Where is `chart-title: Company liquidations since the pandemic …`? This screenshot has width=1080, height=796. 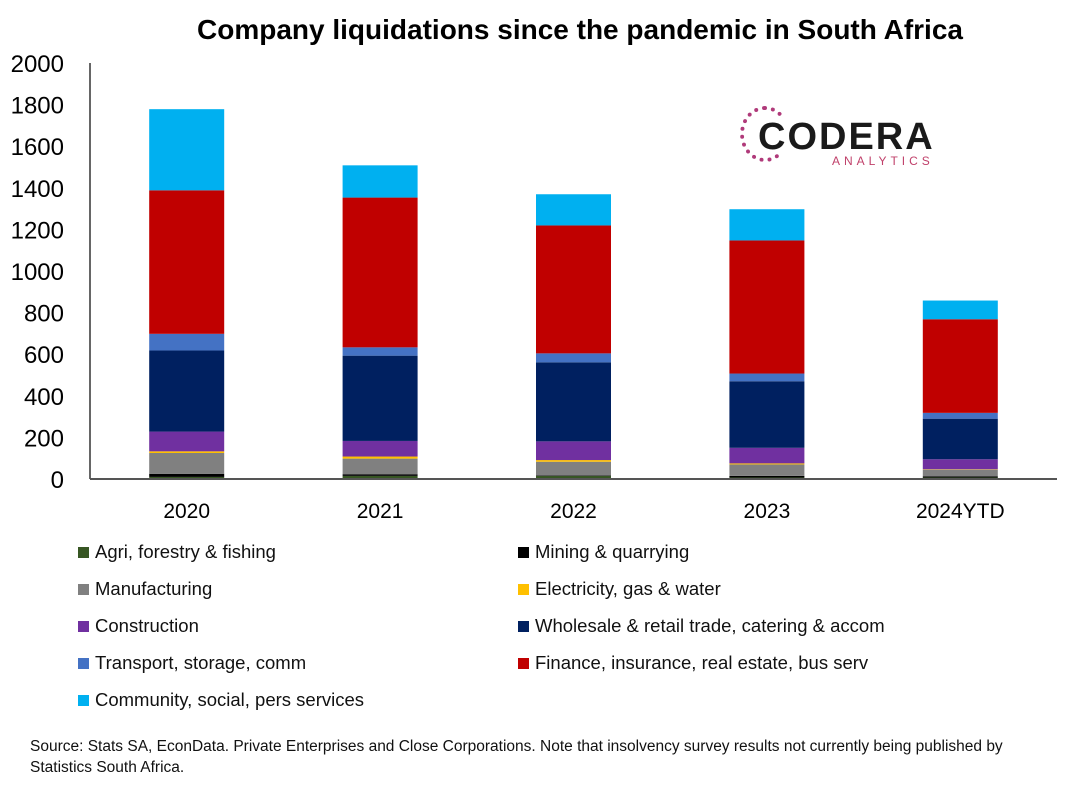 chart-title: Company liquidations since the pandemic … is located at coordinates (580, 29).